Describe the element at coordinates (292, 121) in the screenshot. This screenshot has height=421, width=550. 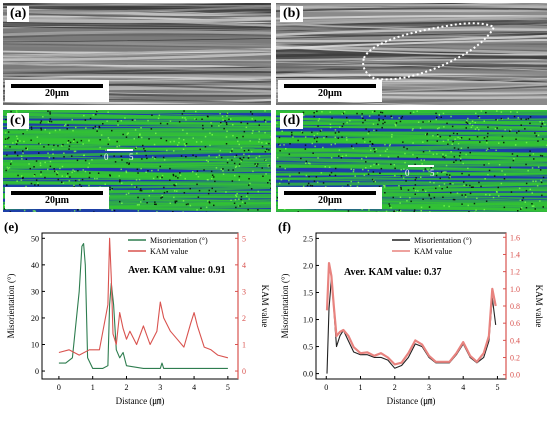
I see `panel-d-label: (d)` at that location.